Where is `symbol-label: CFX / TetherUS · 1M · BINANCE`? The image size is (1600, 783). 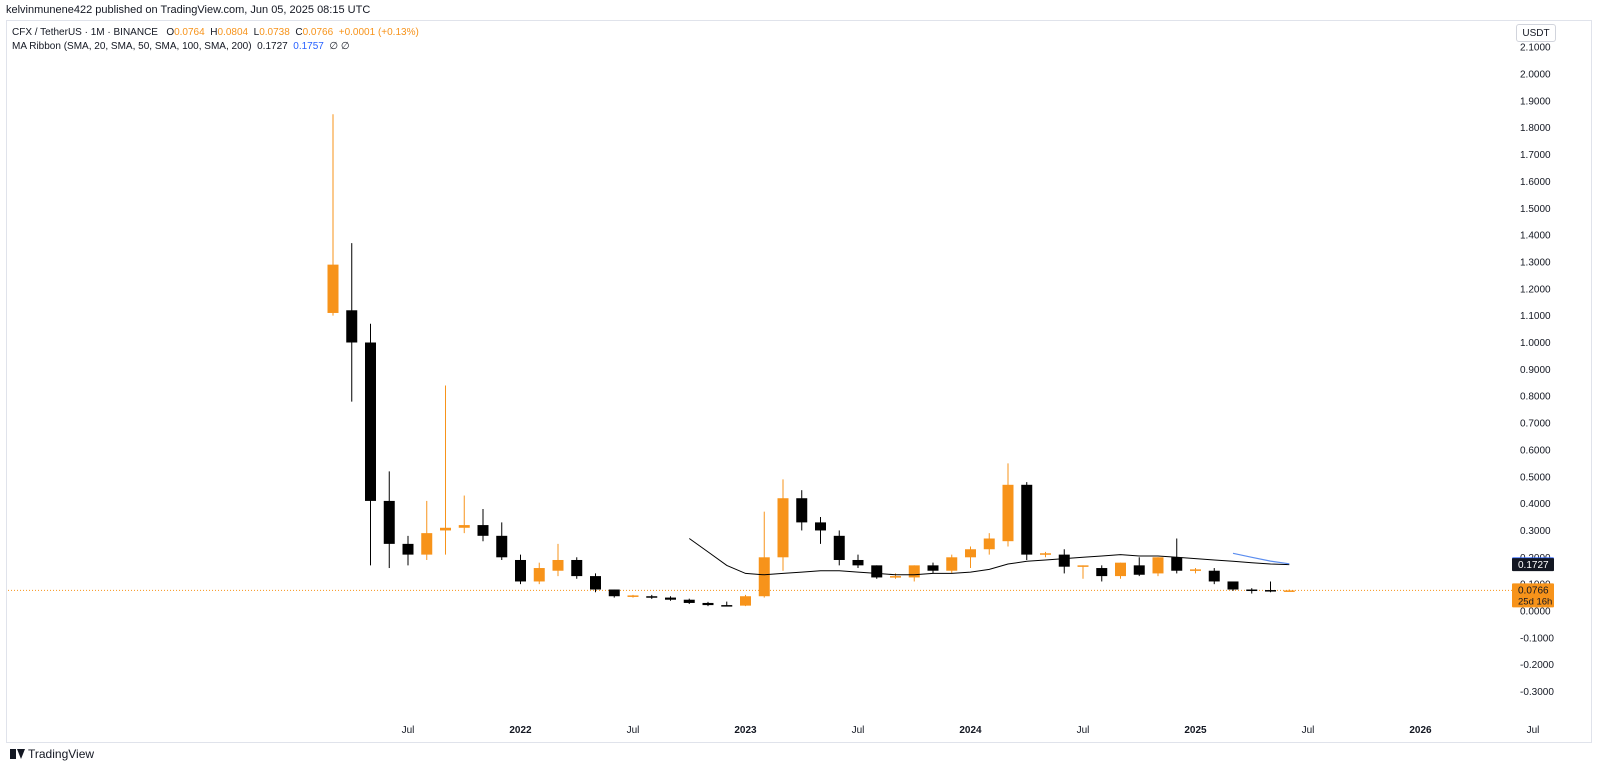 symbol-label: CFX / TetherUS · 1M · BINANCE is located at coordinates (85, 32).